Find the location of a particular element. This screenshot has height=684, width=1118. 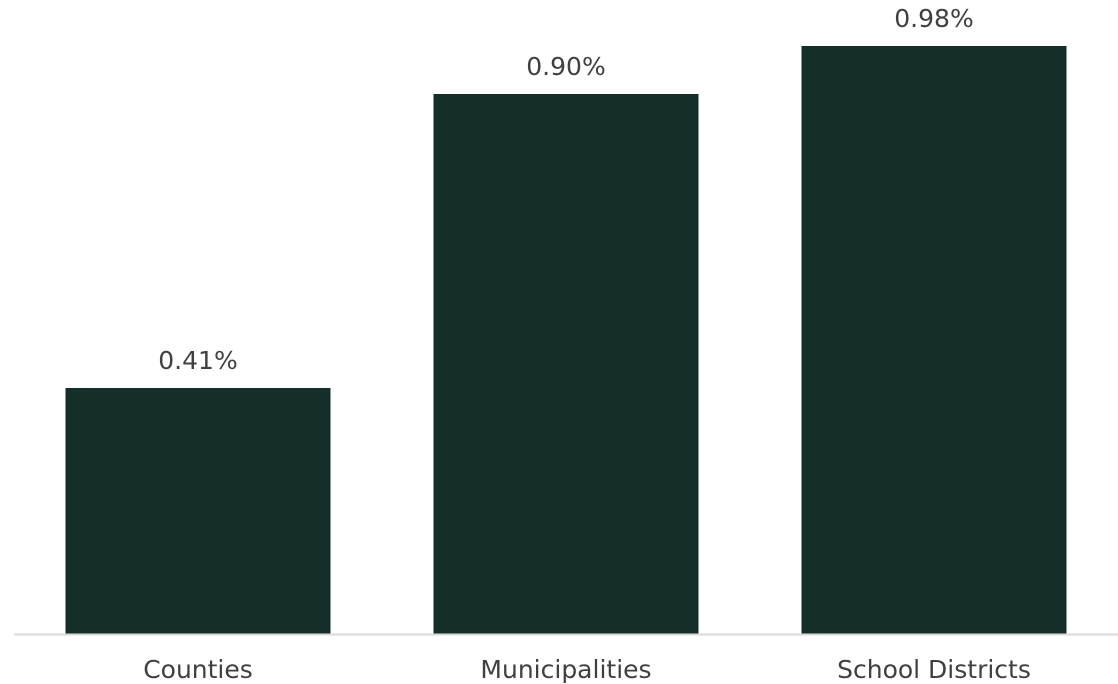

x-tick-label-municipalities: Municipalities is located at coordinates (565, 669).